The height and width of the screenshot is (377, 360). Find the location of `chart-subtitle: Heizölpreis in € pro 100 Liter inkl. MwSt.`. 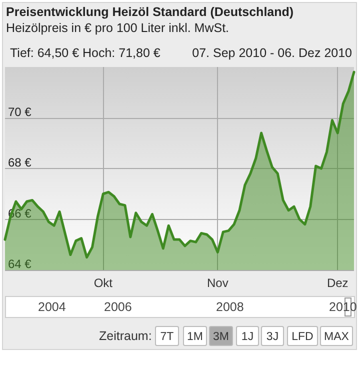

chart-subtitle: Heizölpreis in € pro 100 Liter inkl. MwSt. is located at coordinates (118, 28).